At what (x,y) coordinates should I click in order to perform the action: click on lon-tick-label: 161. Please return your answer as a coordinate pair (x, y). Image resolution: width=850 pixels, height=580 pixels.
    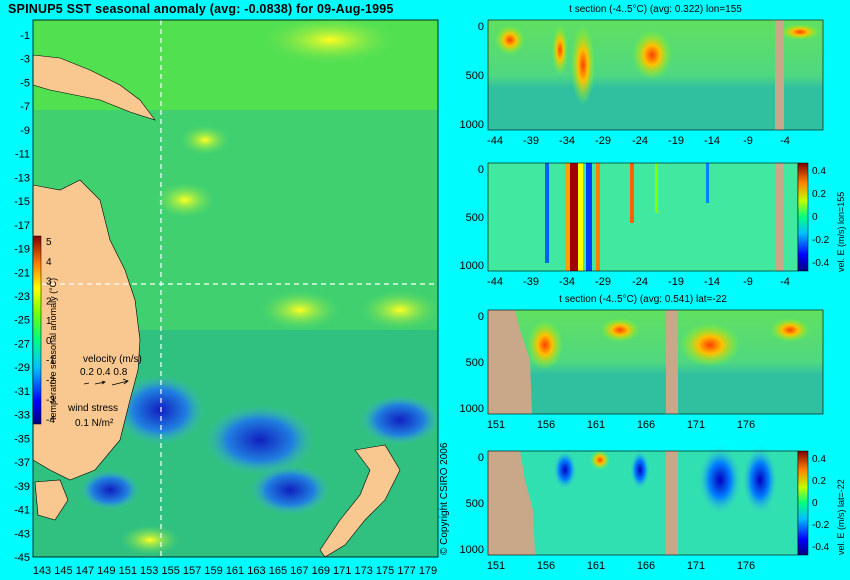
    Looking at the image, I should click on (235, 571).